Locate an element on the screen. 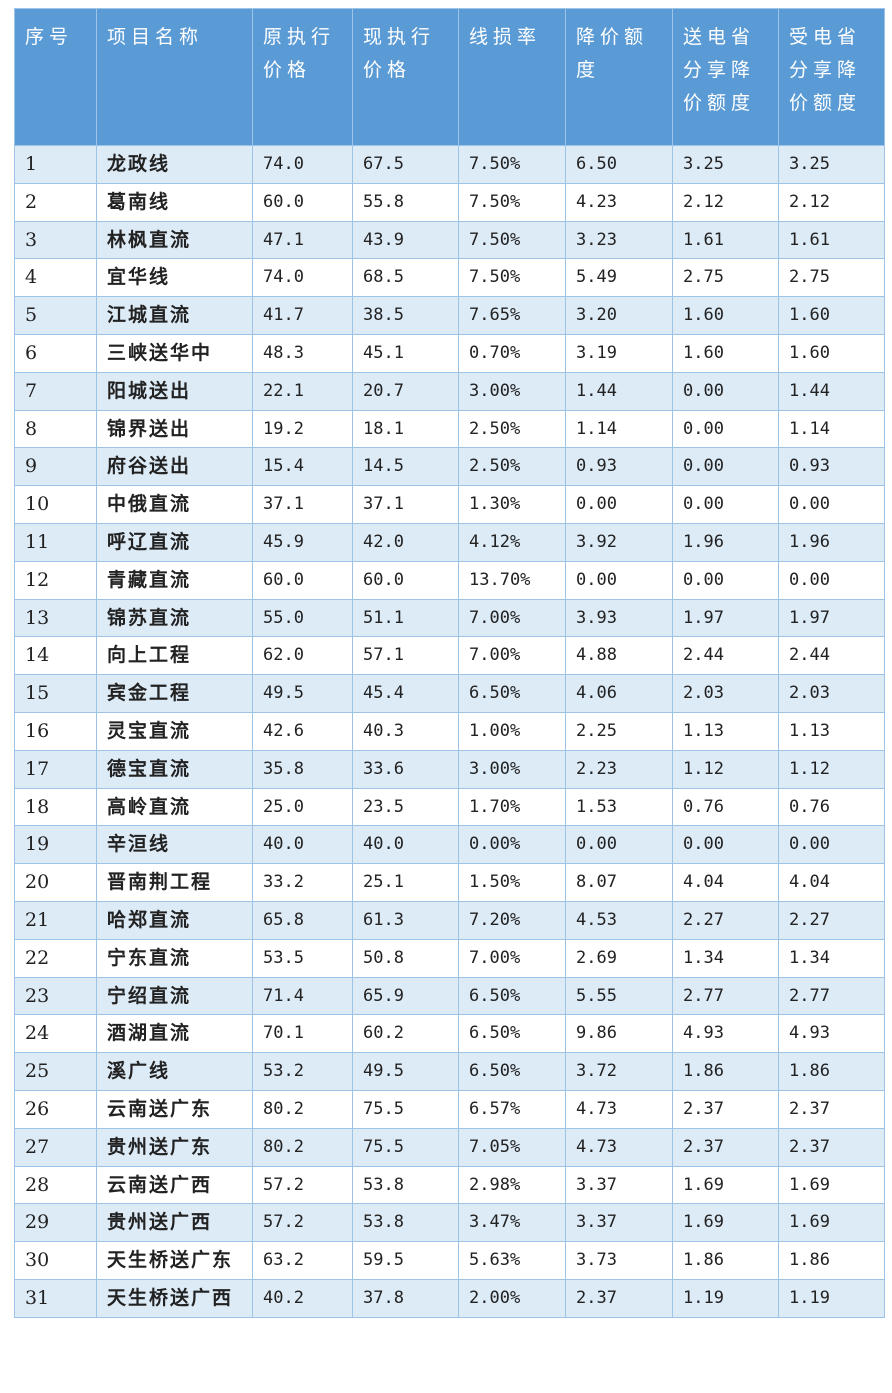 The height and width of the screenshot is (1393, 892). cell: 2.75 is located at coordinates (831, 278).